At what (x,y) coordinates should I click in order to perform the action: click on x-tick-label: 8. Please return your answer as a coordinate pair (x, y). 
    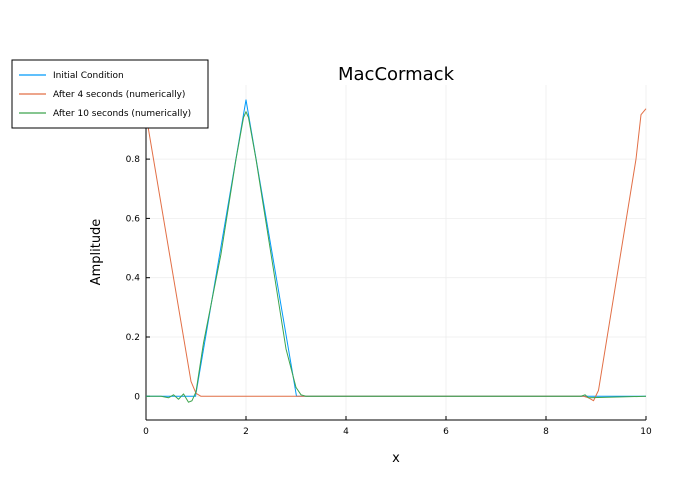
    Looking at the image, I should click on (546, 432).